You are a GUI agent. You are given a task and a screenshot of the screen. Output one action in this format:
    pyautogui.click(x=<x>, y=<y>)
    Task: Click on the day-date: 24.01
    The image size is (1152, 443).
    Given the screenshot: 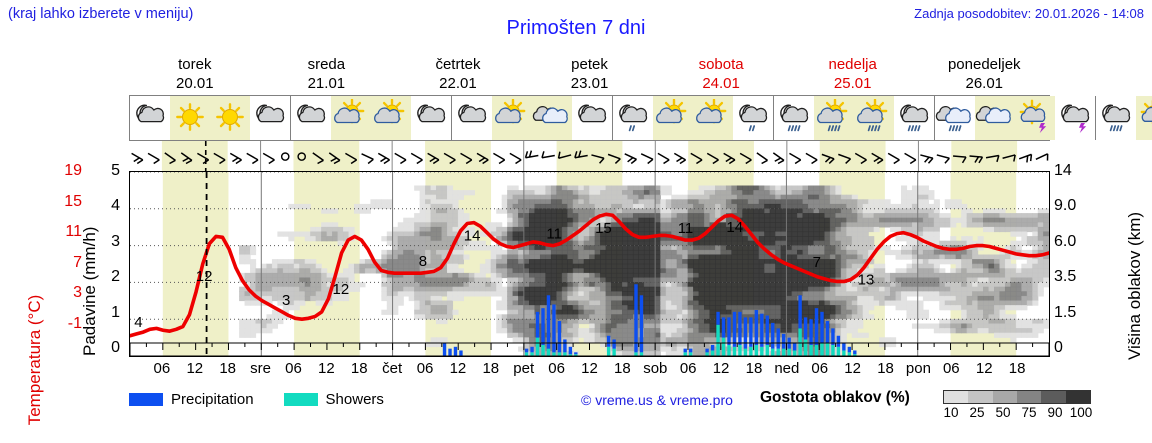 What is the action you would take?
    pyautogui.click(x=721, y=83)
    